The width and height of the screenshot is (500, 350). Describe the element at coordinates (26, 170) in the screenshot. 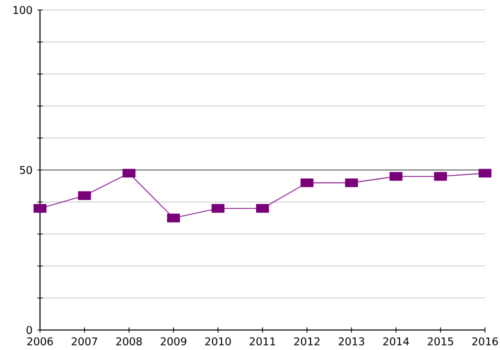

I see `y-tick-label: 50` at that location.